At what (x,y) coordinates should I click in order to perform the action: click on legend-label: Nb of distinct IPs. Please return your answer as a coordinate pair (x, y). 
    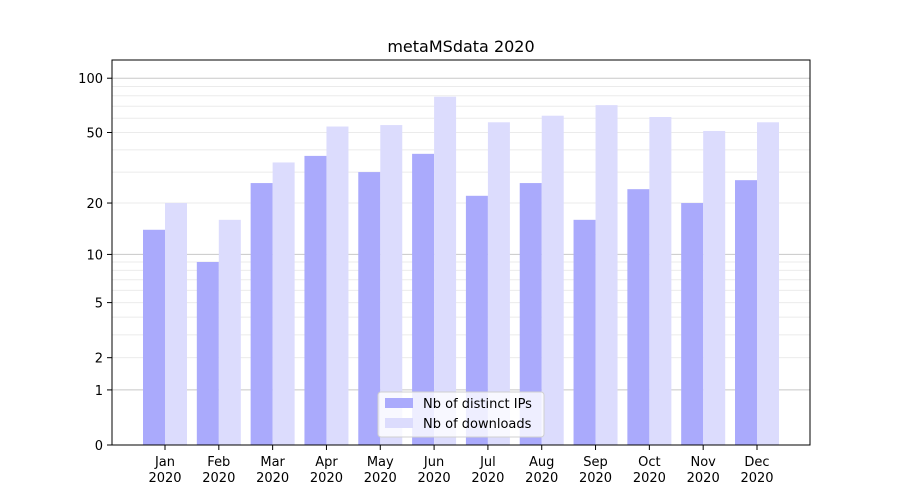
    Looking at the image, I should click on (477, 404).